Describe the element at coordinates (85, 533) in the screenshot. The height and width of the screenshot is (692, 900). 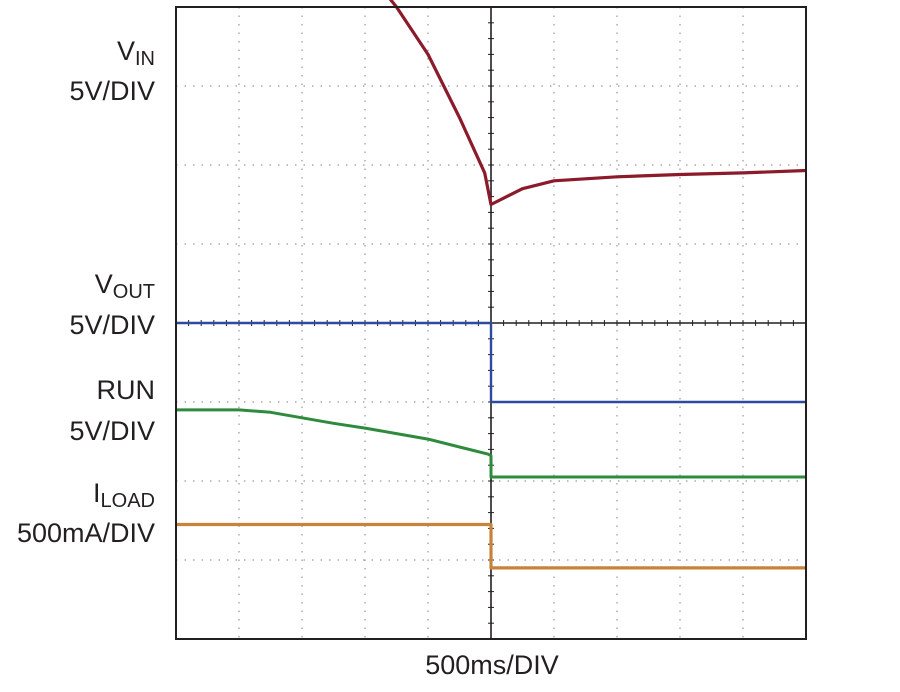
I see `channel-scale-iload: 500mA/DIV` at that location.